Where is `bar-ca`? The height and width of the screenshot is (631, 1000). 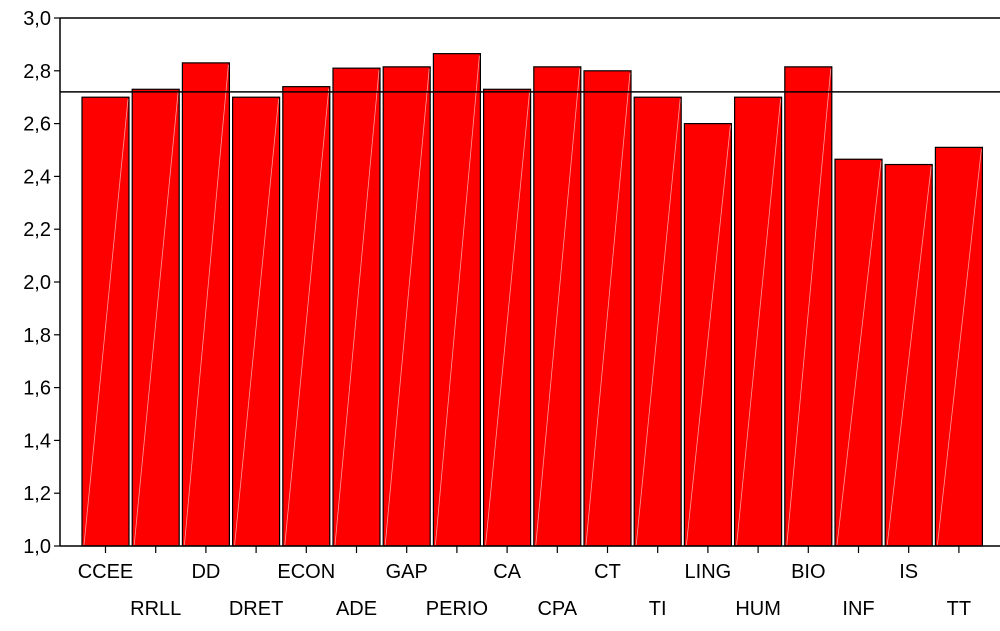 bar-ca is located at coordinates (507, 317).